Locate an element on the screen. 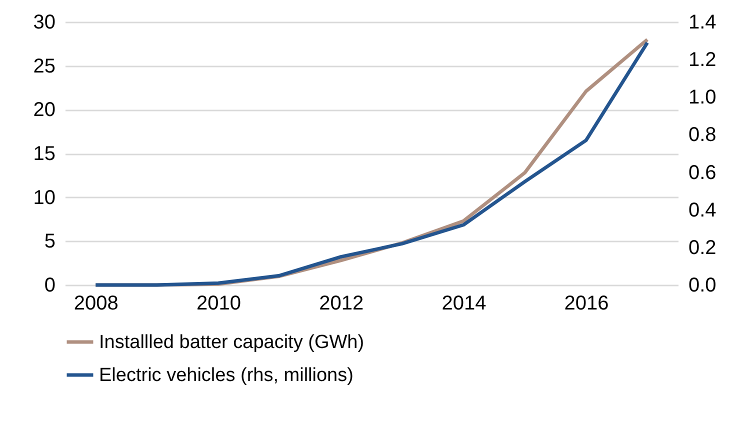 The image size is (741, 421). y2-tick-label: 1.2 is located at coordinates (702, 60).